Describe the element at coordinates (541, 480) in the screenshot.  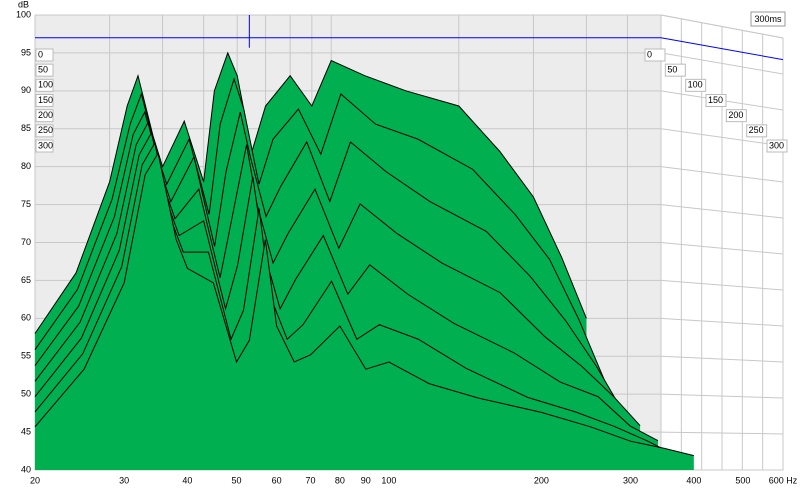
I see `x-tick-label: 200` at that location.